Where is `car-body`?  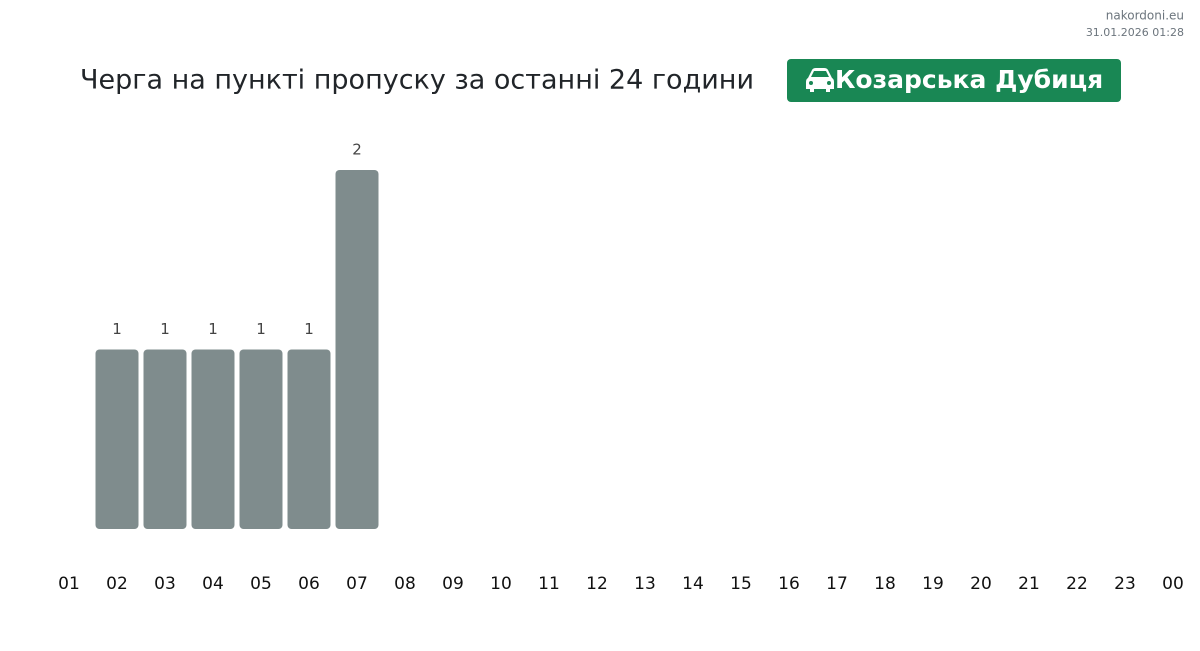
car-body is located at coordinates (820, 80).